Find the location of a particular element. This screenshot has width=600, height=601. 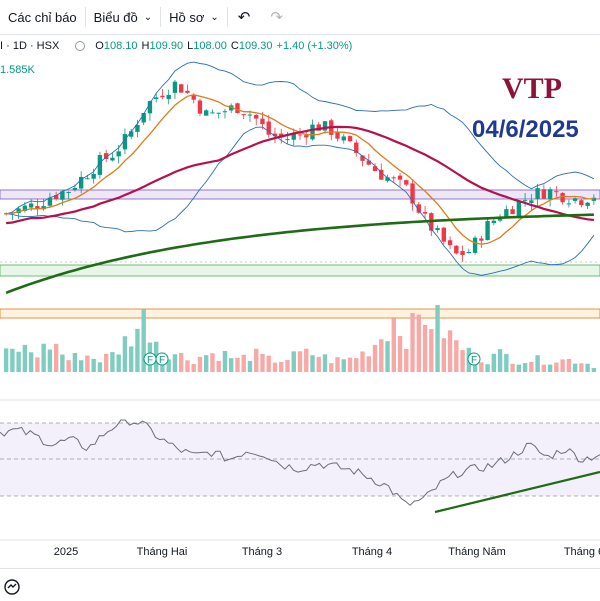

redo-icon: ↷ is located at coordinates (276, 17).